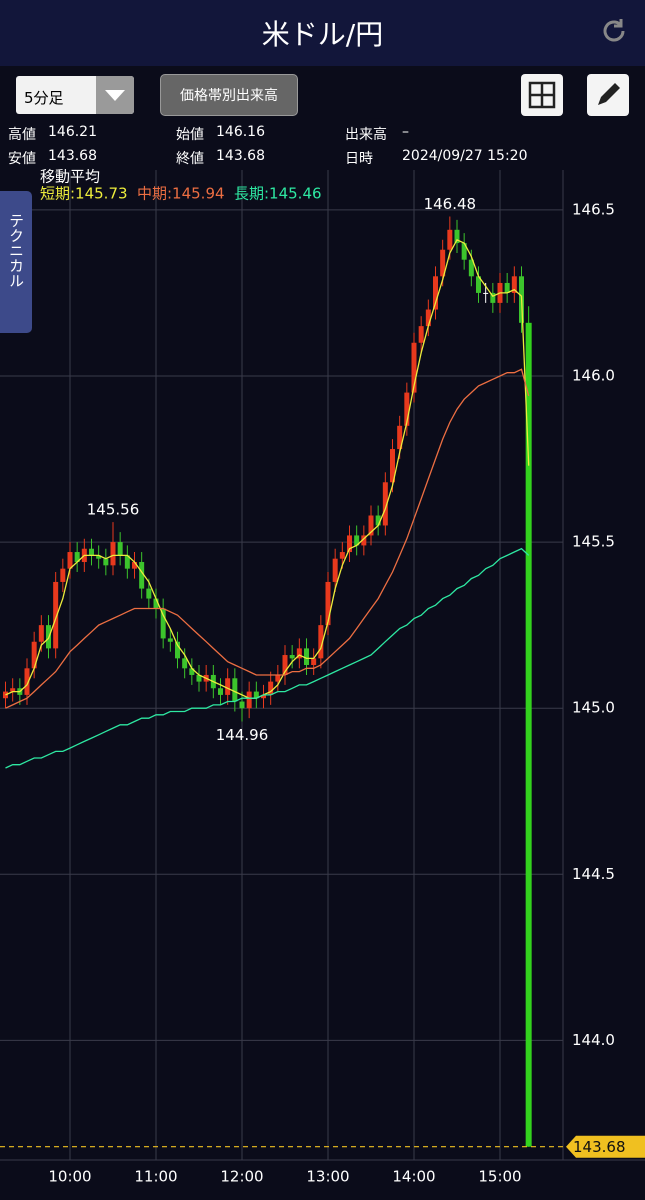  What do you see at coordinates (614, 31) in the screenshot?
I see `refresh-button` at bounding box center [614, 31].